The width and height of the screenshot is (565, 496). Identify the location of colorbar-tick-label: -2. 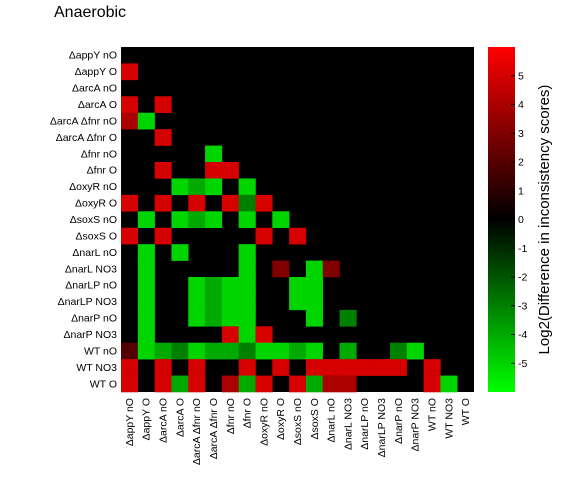
(522, 278).